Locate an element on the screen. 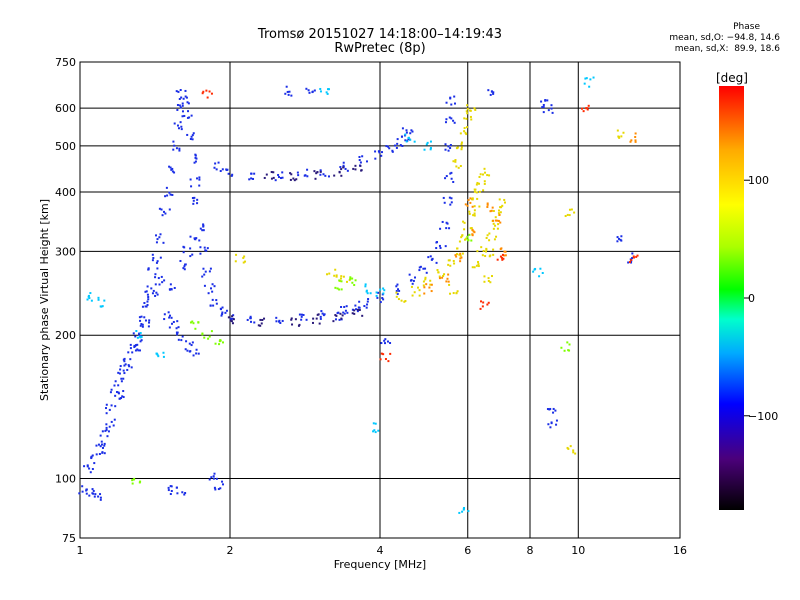 This screenshot has height=600, width=800. x-tick-label: 4 is located at coordinates (380, 550).